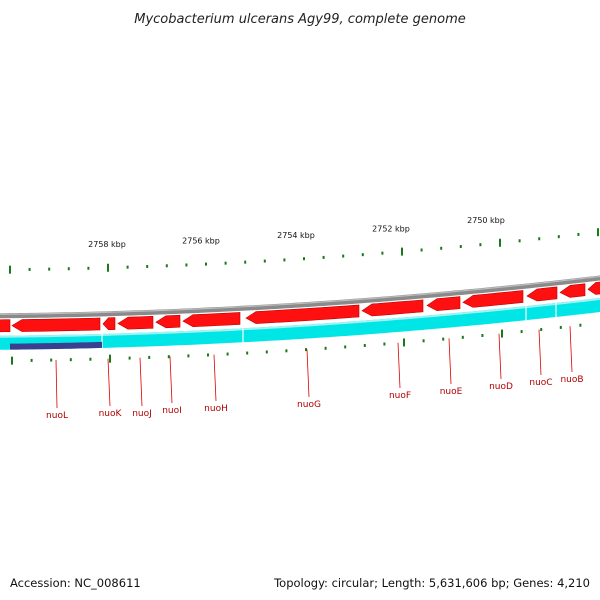 The width and height of the screenshot is (600, 600). Describe the element at coordinates (201, 240) in the screenshot. I see `scale-label: 2756 kbp` at that location.